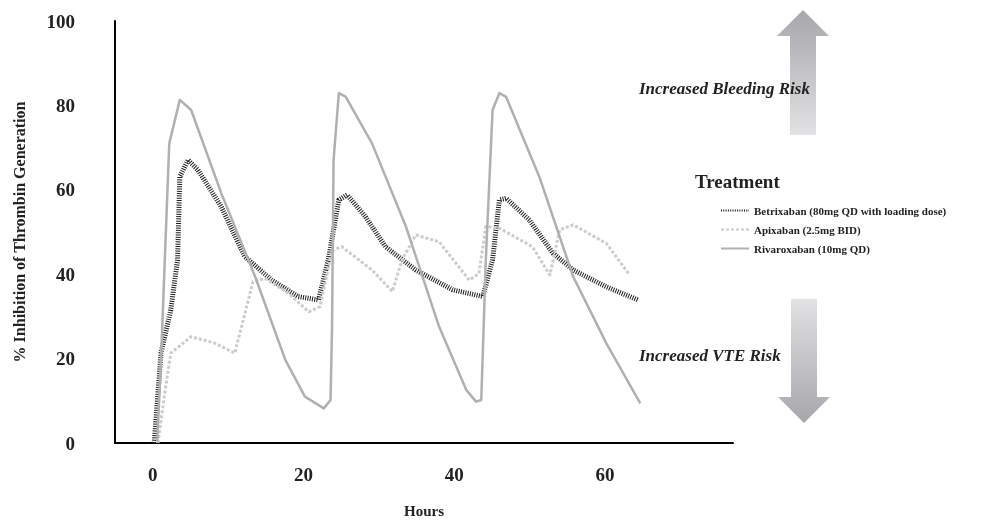  What do you see at coordinates (70, 443) in the screenshot?
I see `y-tick-label: 0` at bounding box center [70, 443].